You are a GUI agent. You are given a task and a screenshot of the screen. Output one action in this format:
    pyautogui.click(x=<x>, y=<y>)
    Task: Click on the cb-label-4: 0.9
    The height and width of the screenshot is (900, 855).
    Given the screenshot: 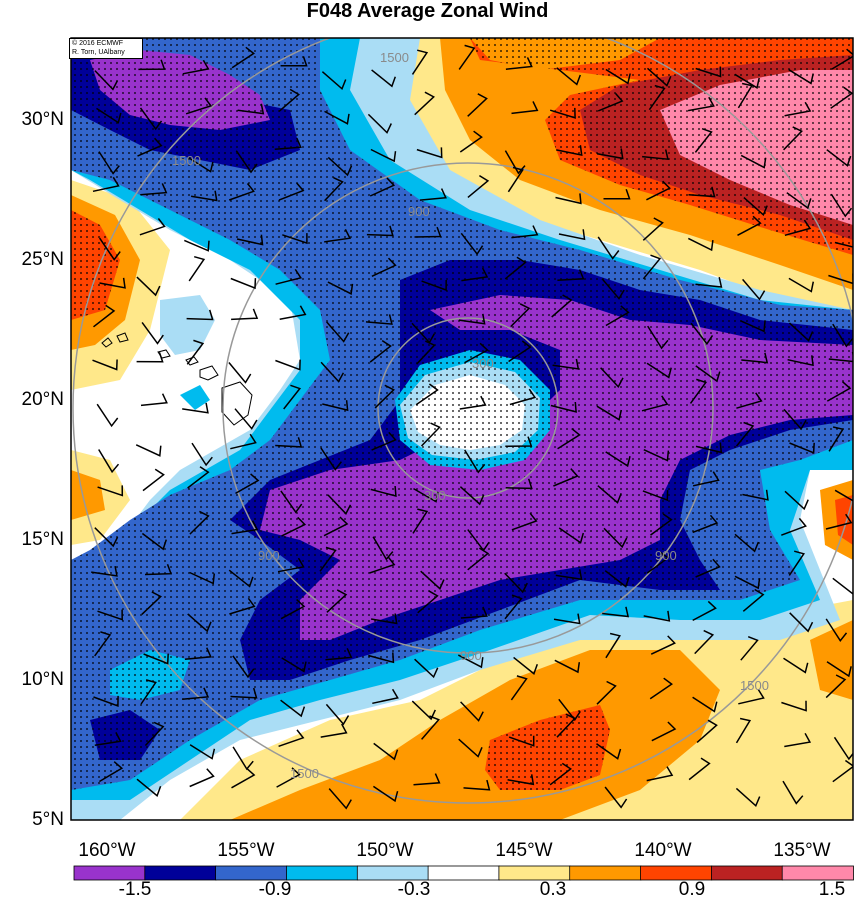 What is the action you would take?
    pyautogui.click(x=692, y=889)
    